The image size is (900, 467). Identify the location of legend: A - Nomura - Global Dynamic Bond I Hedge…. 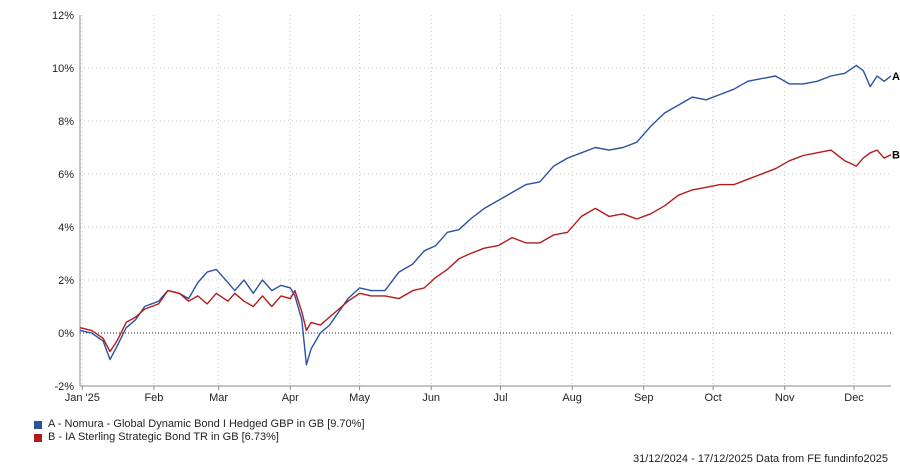
(199, 431).